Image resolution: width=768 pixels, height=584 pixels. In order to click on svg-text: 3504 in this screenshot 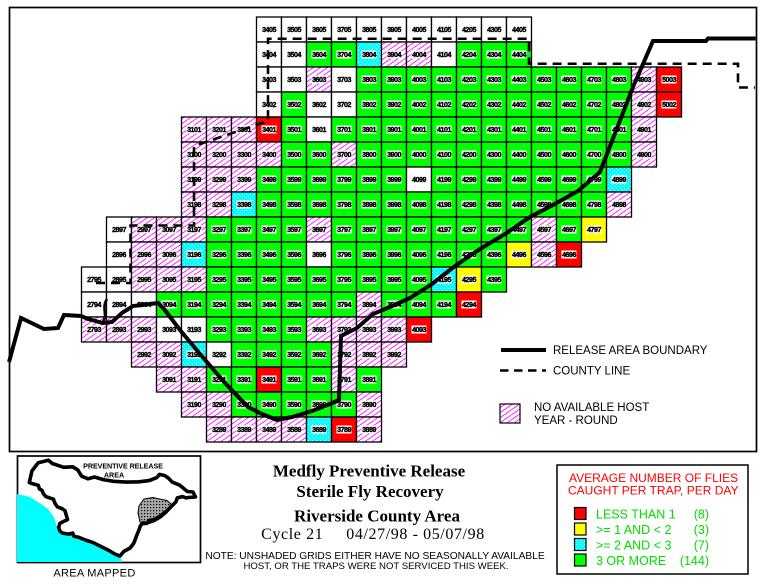, I will do `click(294, 55)`.